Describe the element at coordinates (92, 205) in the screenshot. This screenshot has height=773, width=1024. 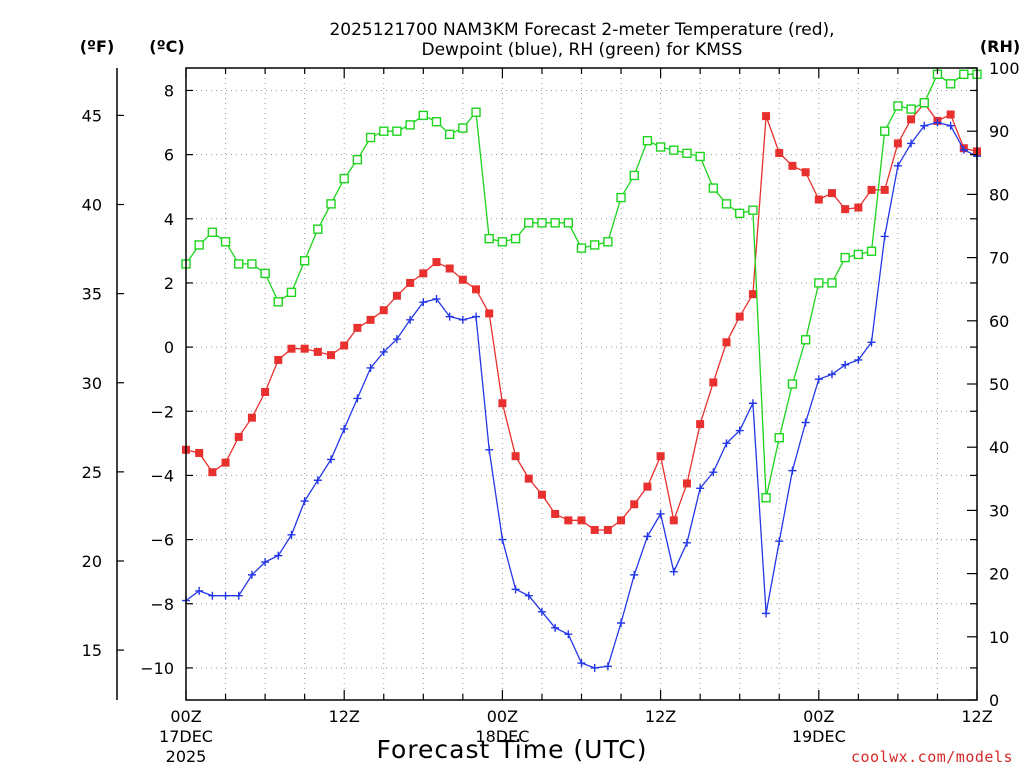
I see `fahrenheit-tick-label: 40` at that location.